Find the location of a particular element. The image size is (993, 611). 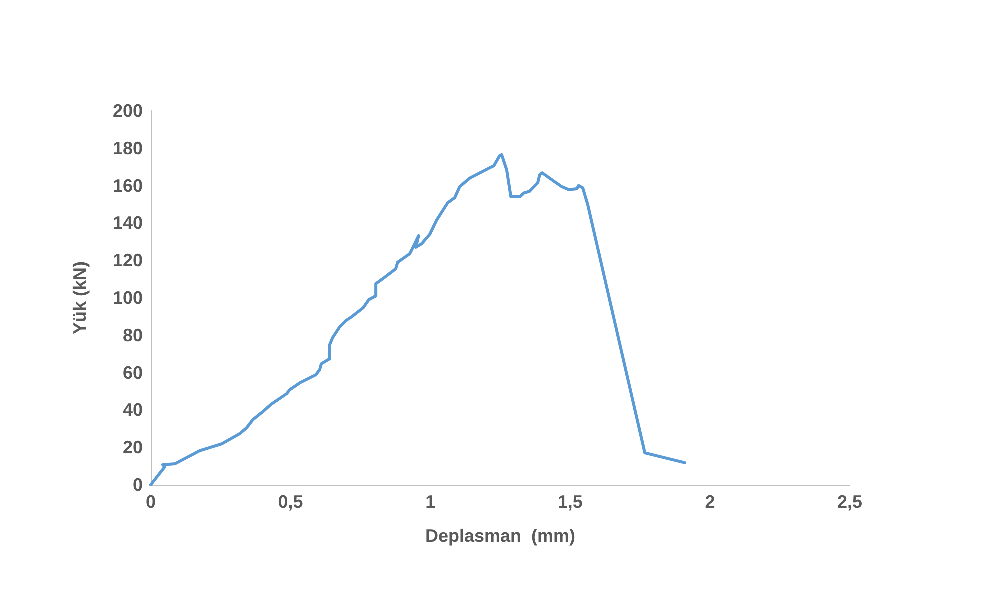

y-tick-label: 180 is located at coordinates (127, 148).